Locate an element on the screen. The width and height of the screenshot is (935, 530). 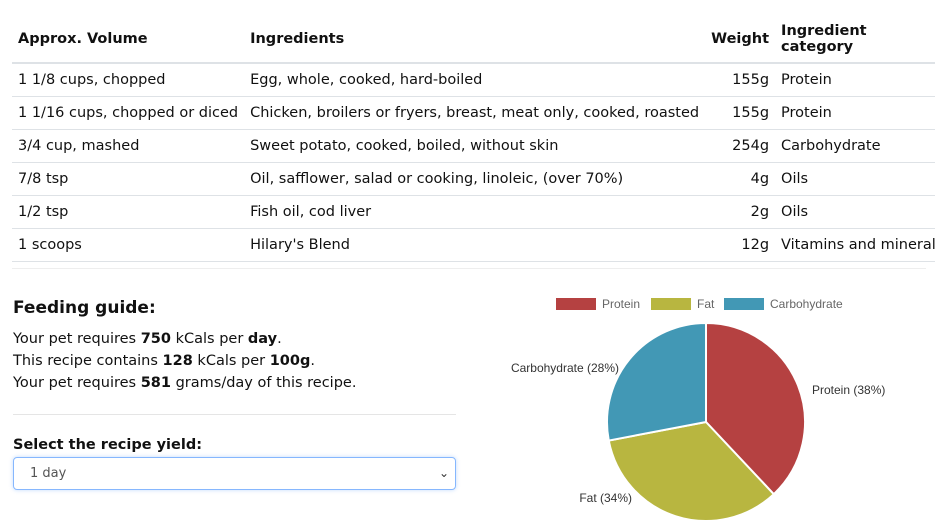
legend-label-fat: Fat is located at coordinates (706, 304).